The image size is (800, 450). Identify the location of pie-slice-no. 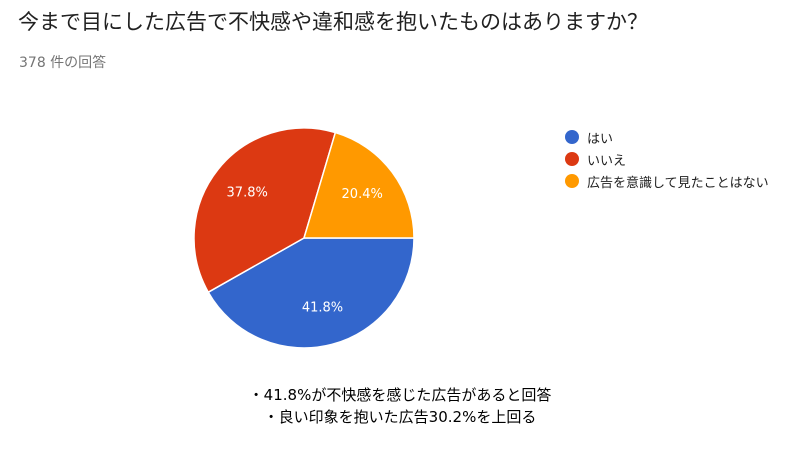
(265, 210).